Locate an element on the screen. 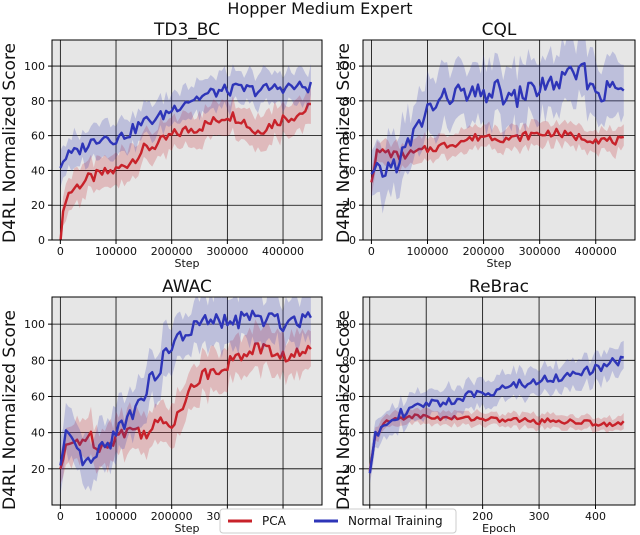 The height and width of the screenshot is (535, 640). legend-normal-label: Normal Training is located at coordinates (395, 521).